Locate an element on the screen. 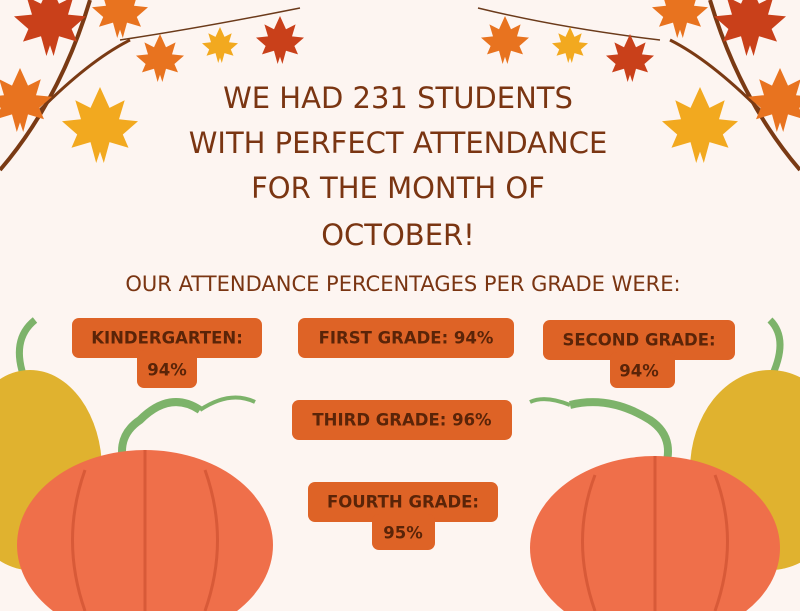  badge: THIRD GRADE: 96% is located at coordinates (402, 420).